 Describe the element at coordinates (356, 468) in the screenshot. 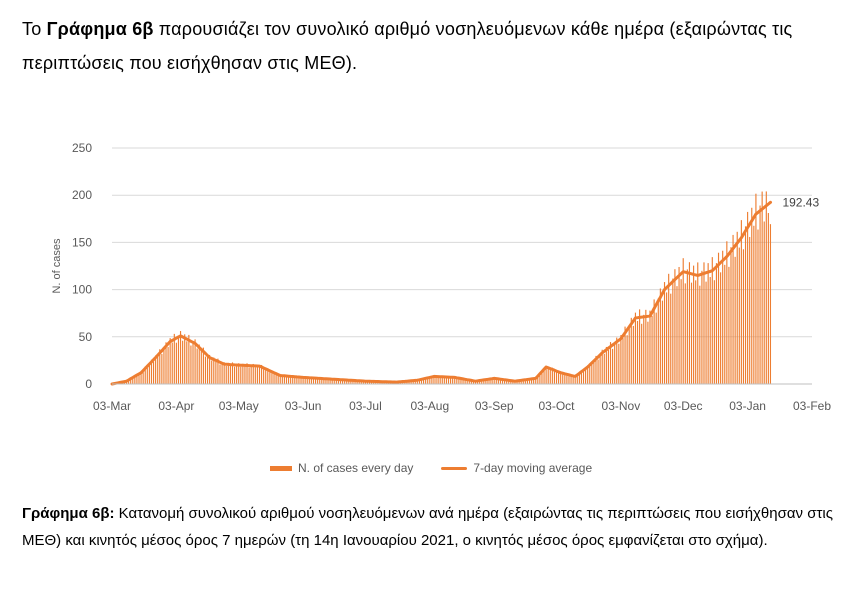

I see `legend-label-bars: N. of cases every day` at that location.